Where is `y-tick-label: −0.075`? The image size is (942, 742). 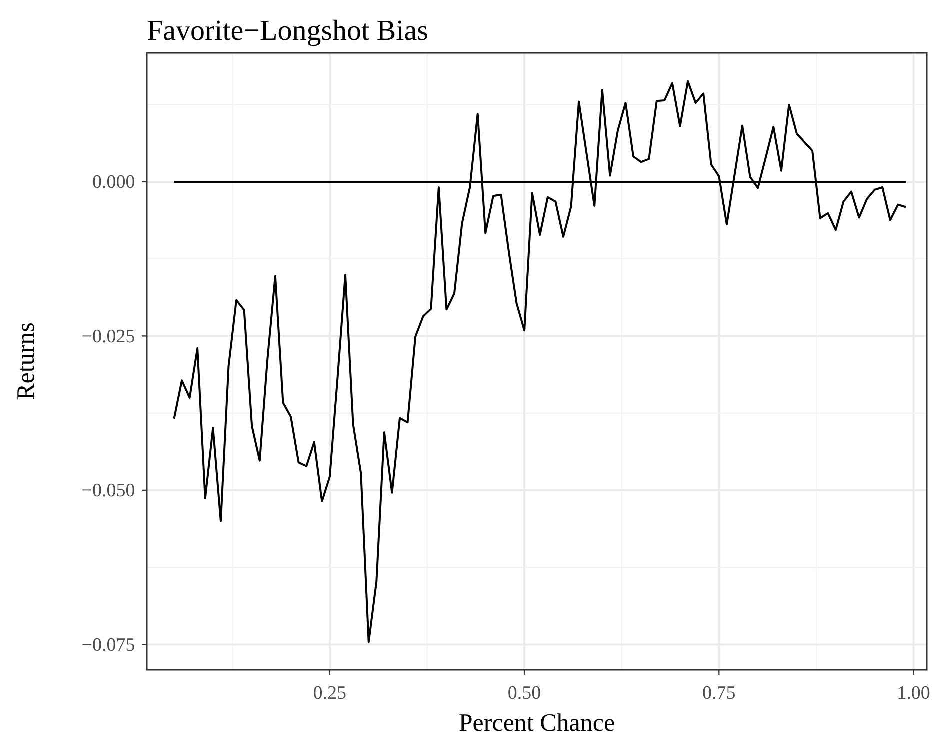
y-tick-label: −0.075 is located at coordinates (109, 645).